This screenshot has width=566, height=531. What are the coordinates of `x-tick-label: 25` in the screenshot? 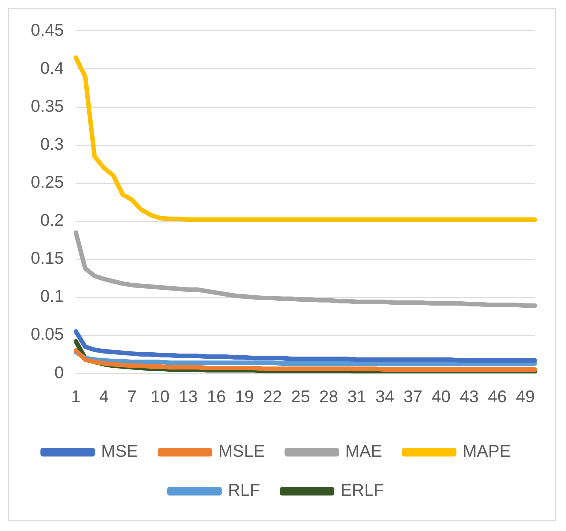 It's located at (300, 396).